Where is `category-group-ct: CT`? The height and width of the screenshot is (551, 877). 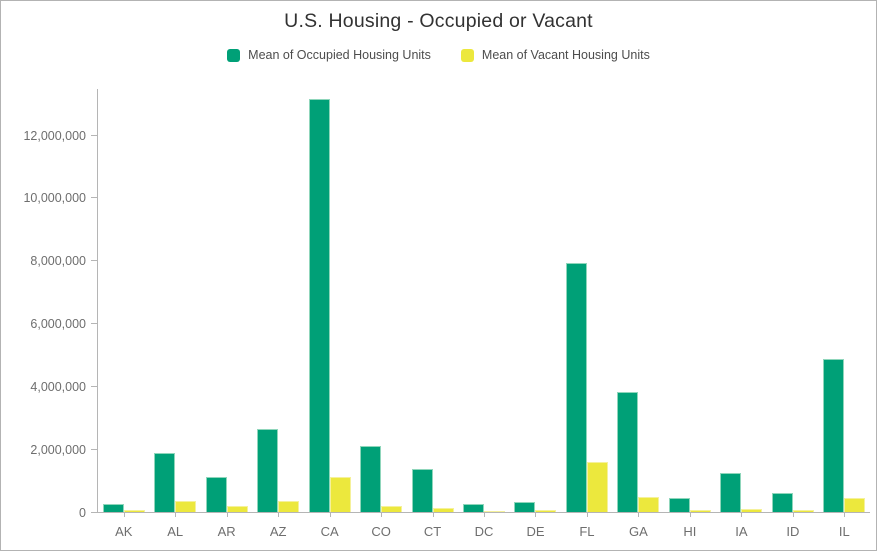 category-group-ct: CT is located at coordinates (432, 314).